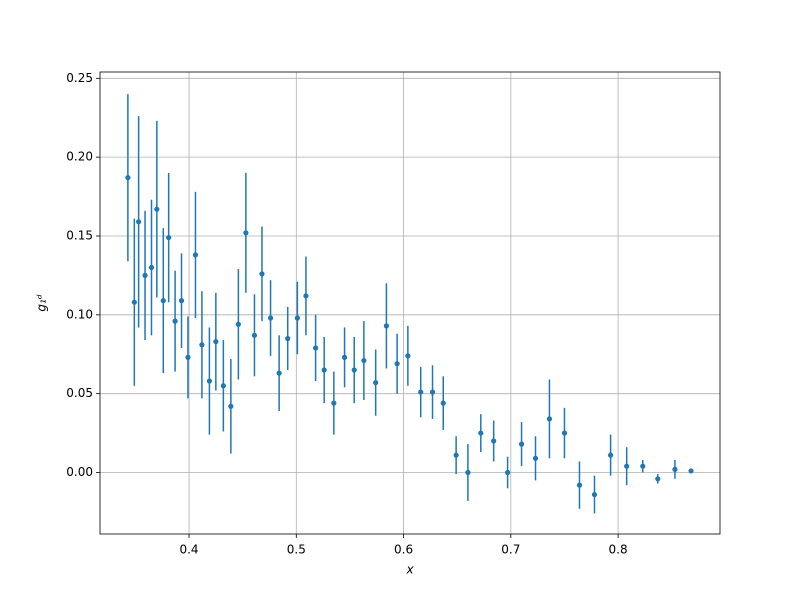 This screenshot has height=600, width=800. What do you see at coordinates (42, 302) in the screenshot?
I see `y-axis-label: g₁ᵈ` at bounding box center [42, 302].